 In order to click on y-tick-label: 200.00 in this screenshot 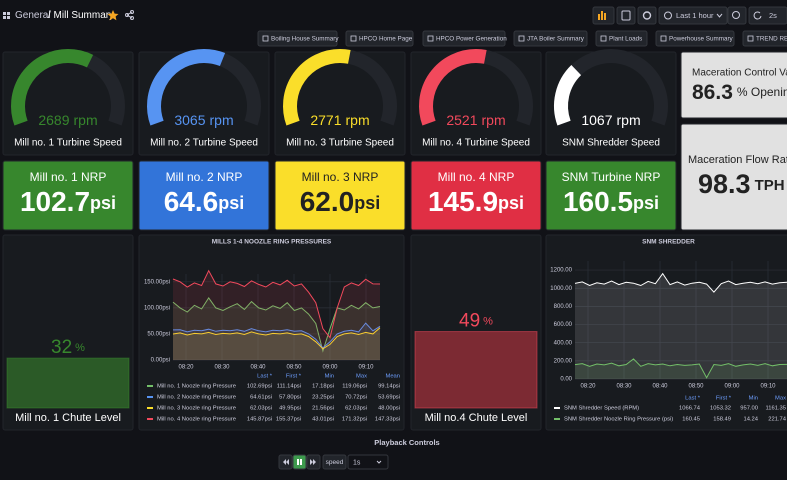, I will do `click(563, 361)`.